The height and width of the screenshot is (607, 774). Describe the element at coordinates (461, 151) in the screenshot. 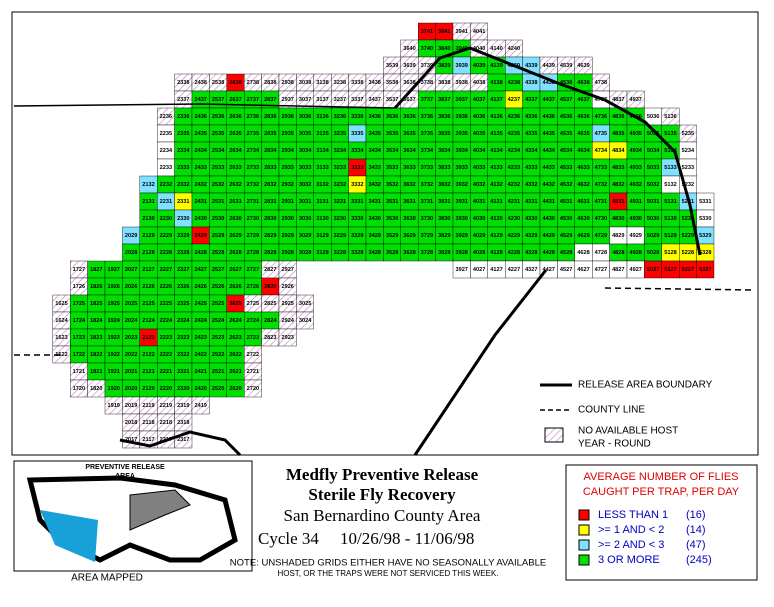

I see `cell-label: 3934` at that location.